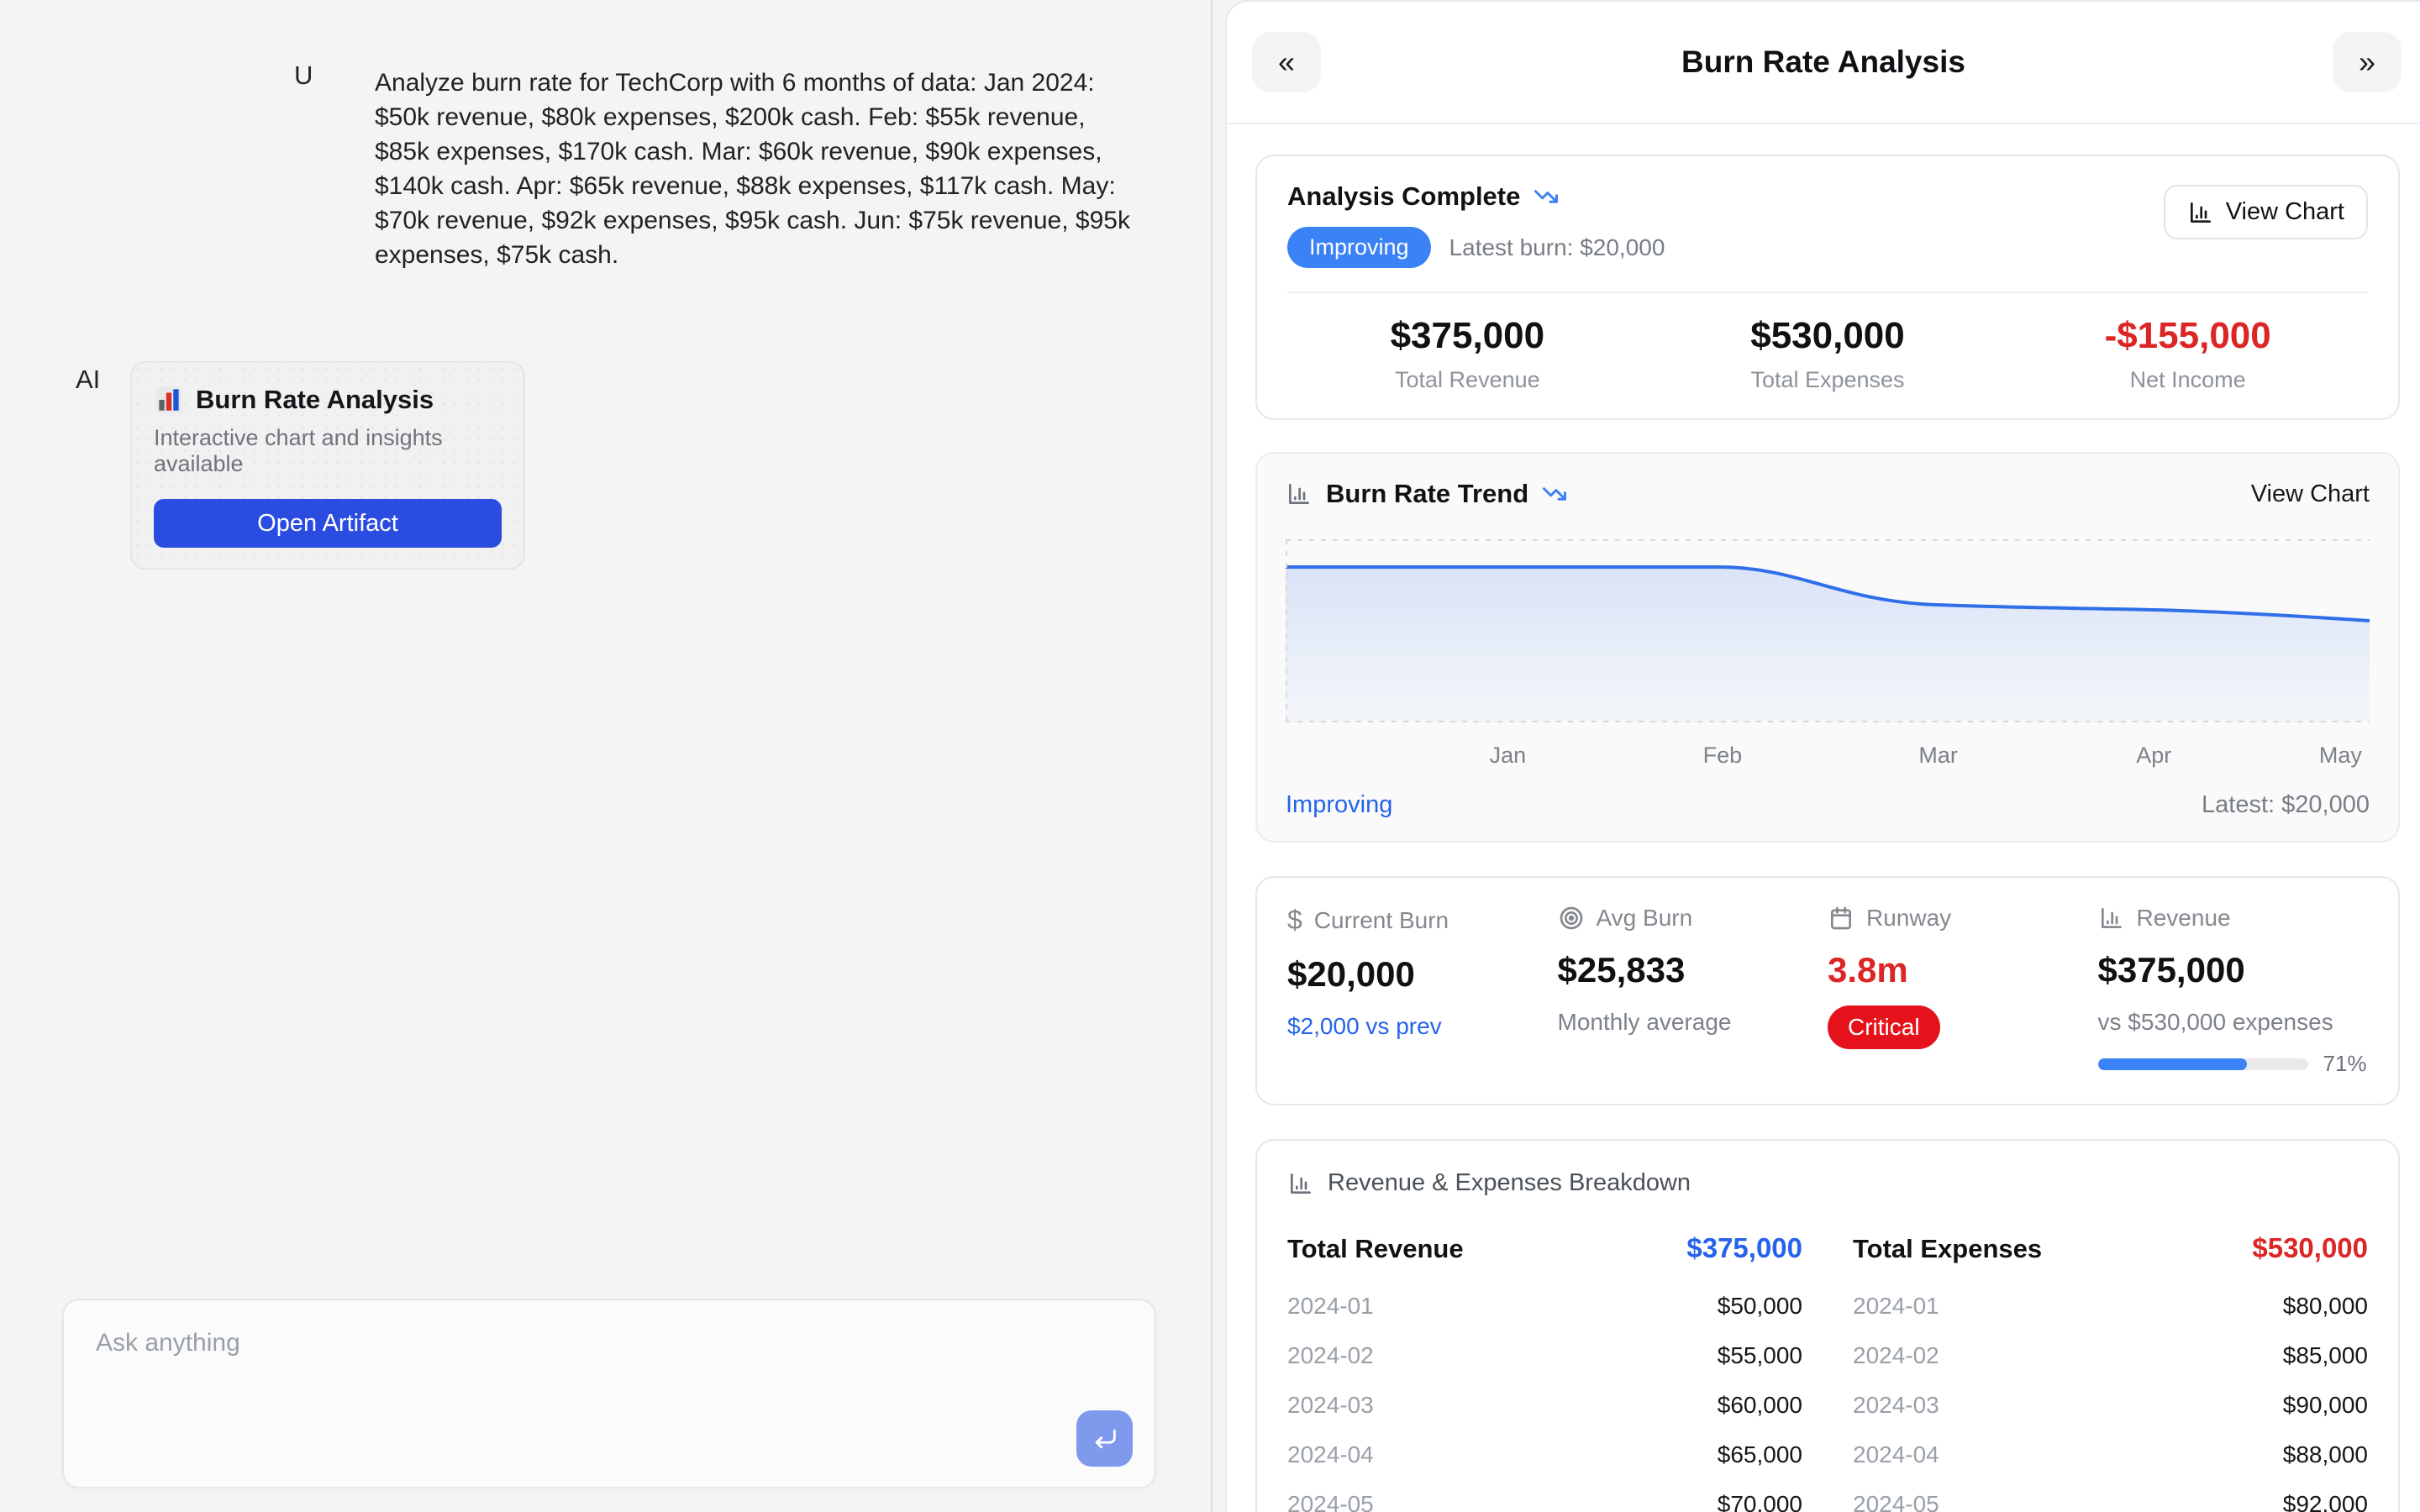 This screenshot has height=1512, width=2420. I want to click on critical-badge: Critical, so click(1884, 1027).